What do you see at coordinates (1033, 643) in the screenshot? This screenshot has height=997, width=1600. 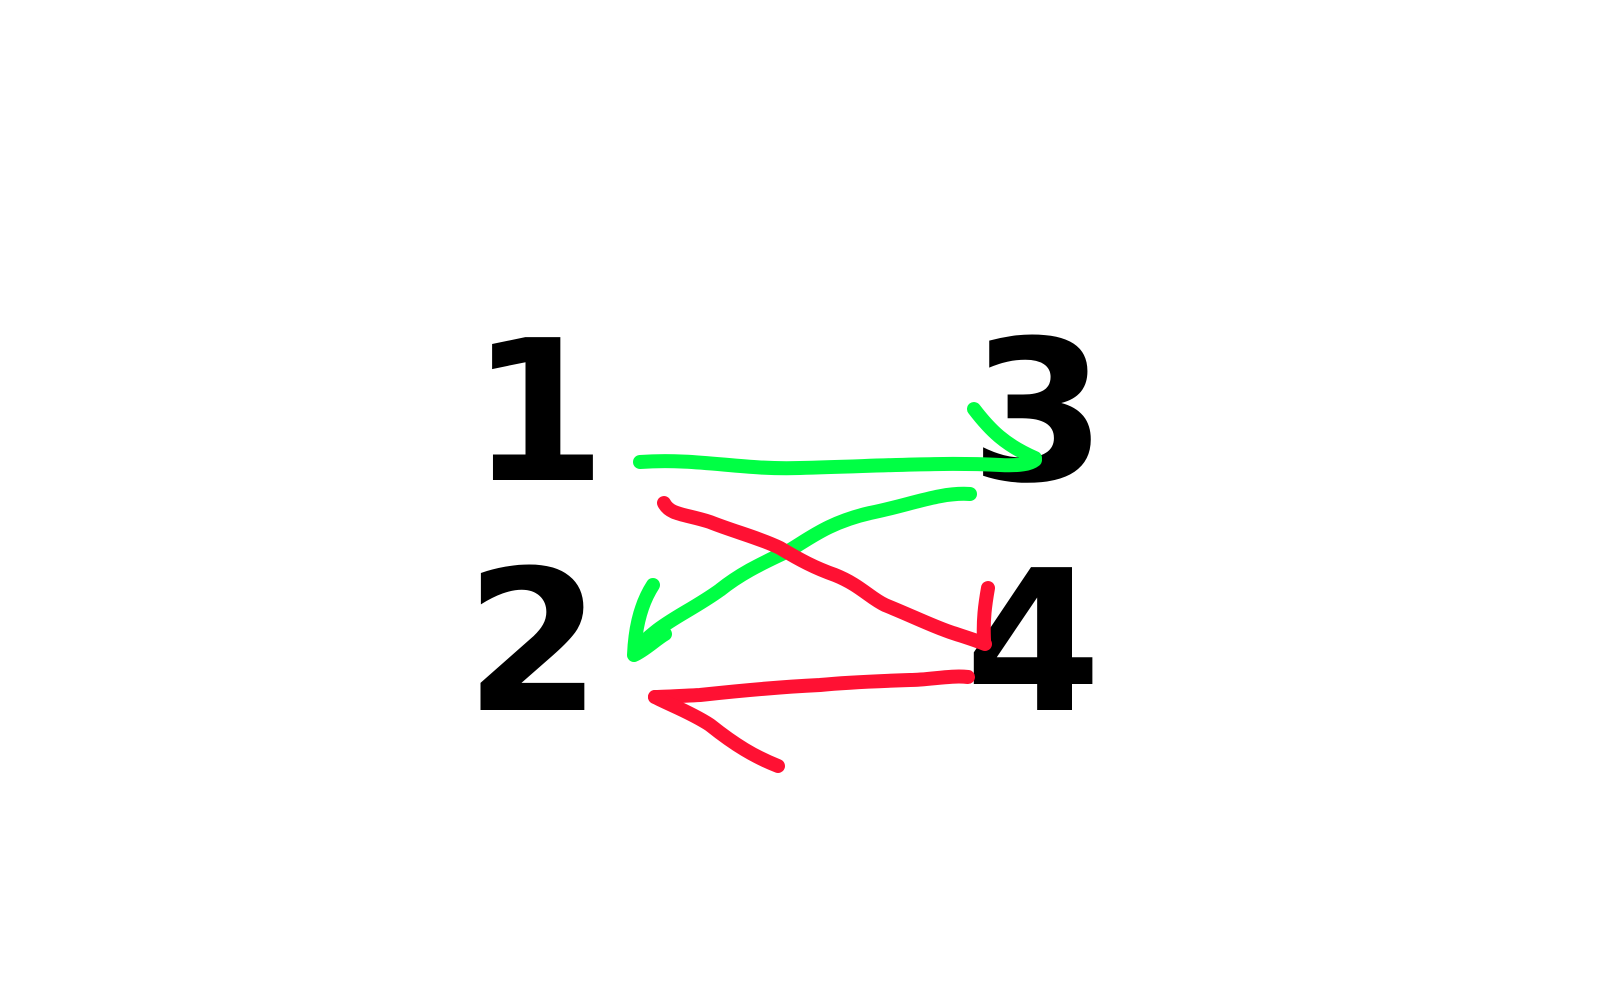 I see `number-4: 4` at bounding box center [1033, 643].